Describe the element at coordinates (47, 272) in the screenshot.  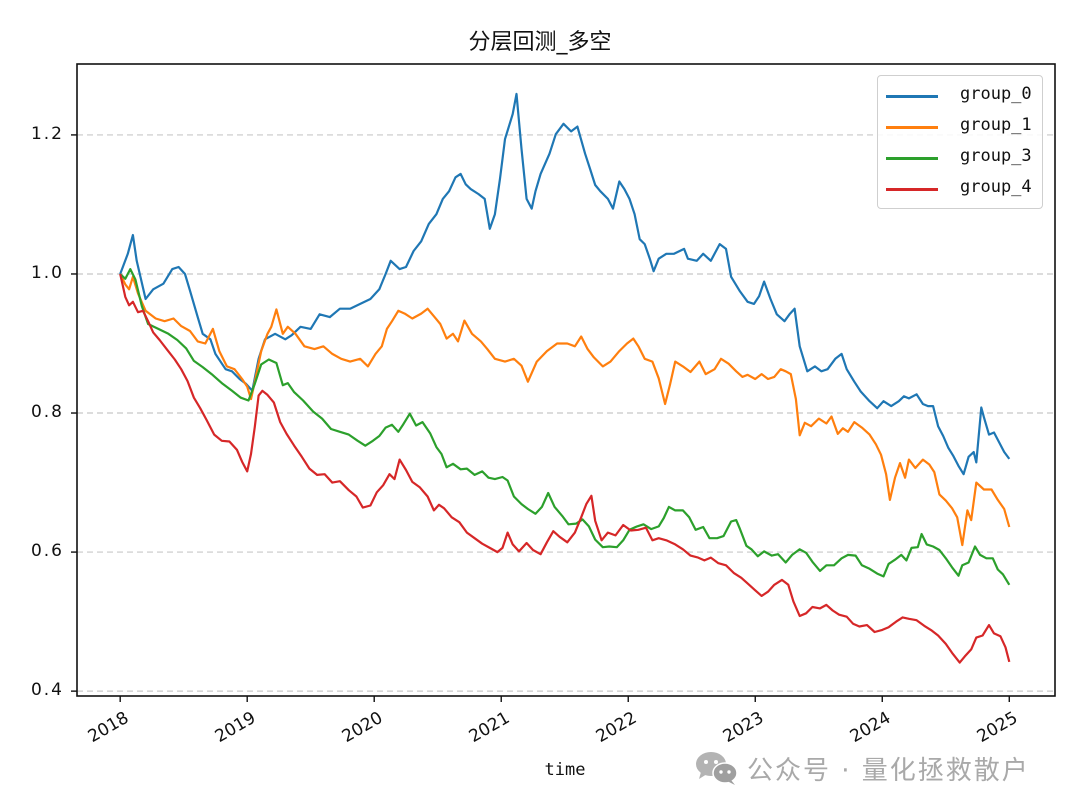
I see `y-tick-label: 1.0` at that location.